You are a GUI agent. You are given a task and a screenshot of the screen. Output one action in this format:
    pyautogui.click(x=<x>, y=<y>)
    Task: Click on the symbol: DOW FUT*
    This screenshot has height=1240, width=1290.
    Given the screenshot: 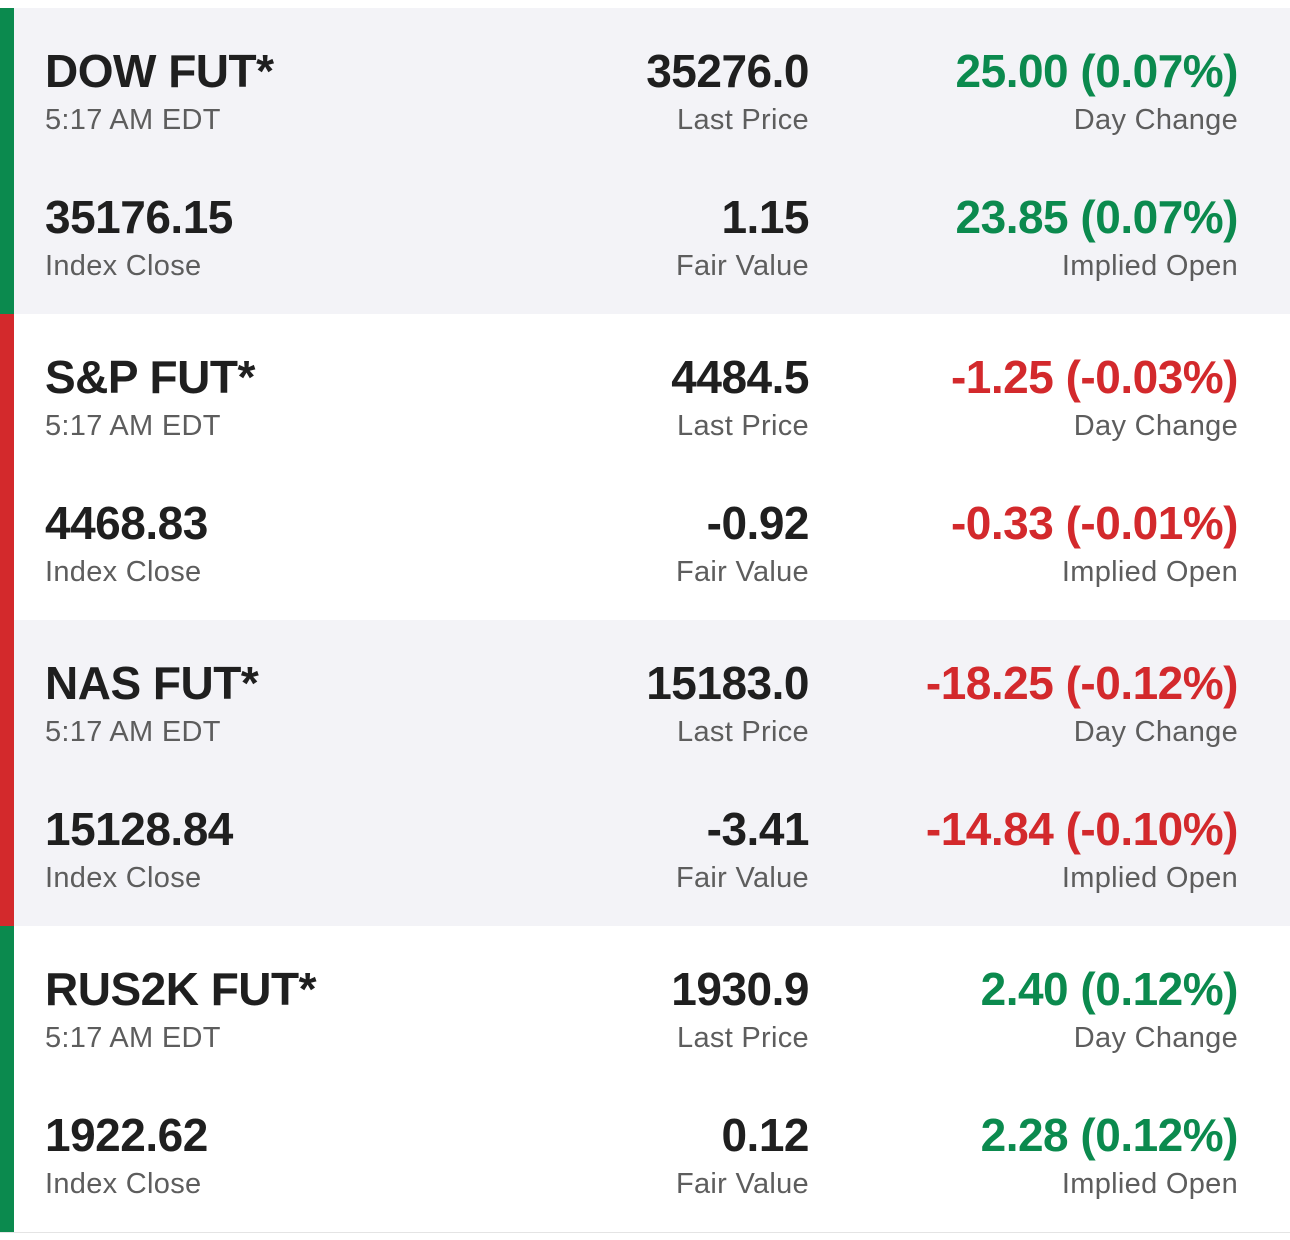 What is the action you would take?
    pyautogui.click(x=159, y=71)
    